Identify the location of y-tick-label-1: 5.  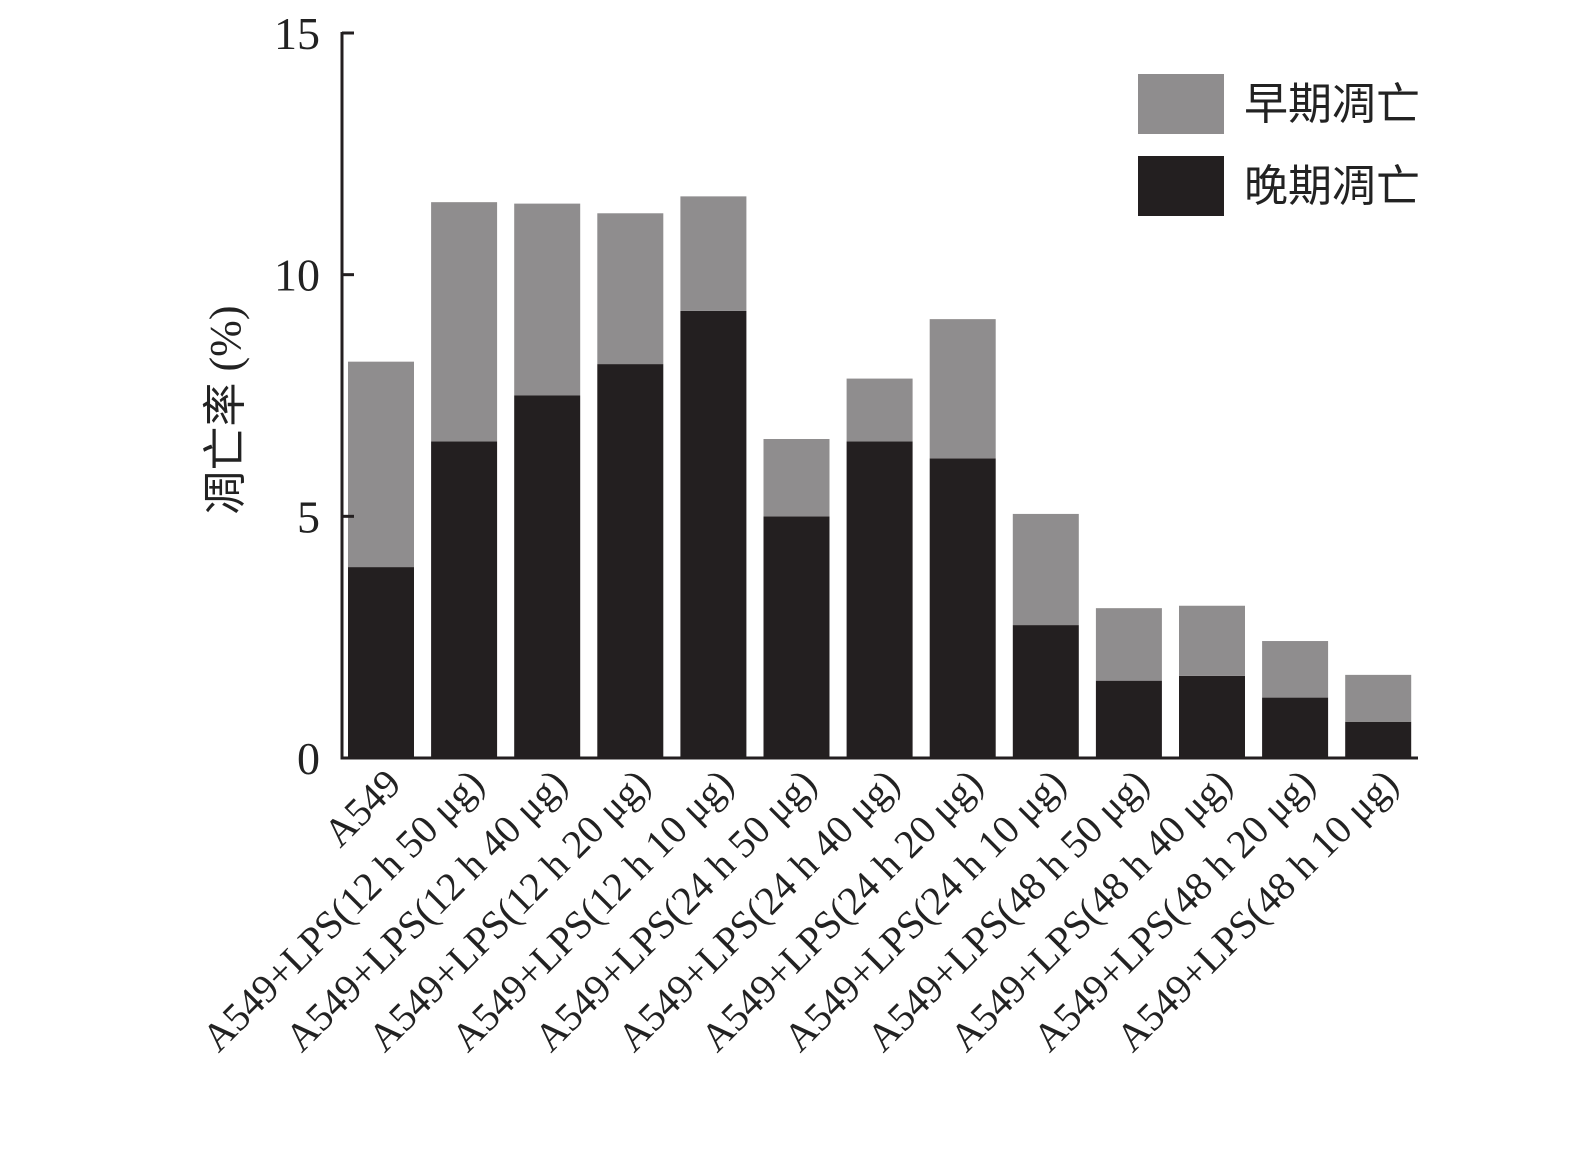
(308, 516).